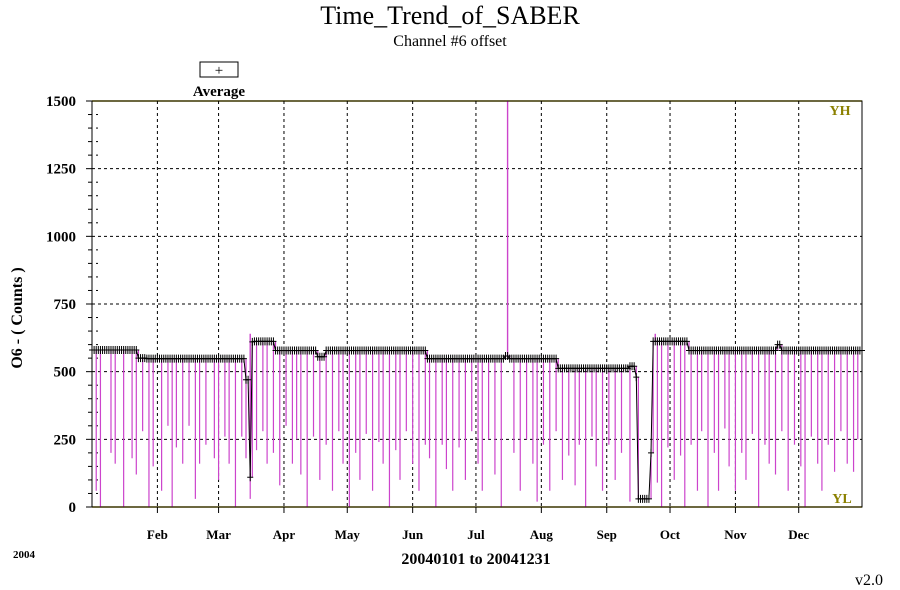 The image size is (900, 590). What do you see at coordinates (218, 534) in the screenshot?
I see `x-tick-label: Mar` at bounding box center [218, 534].